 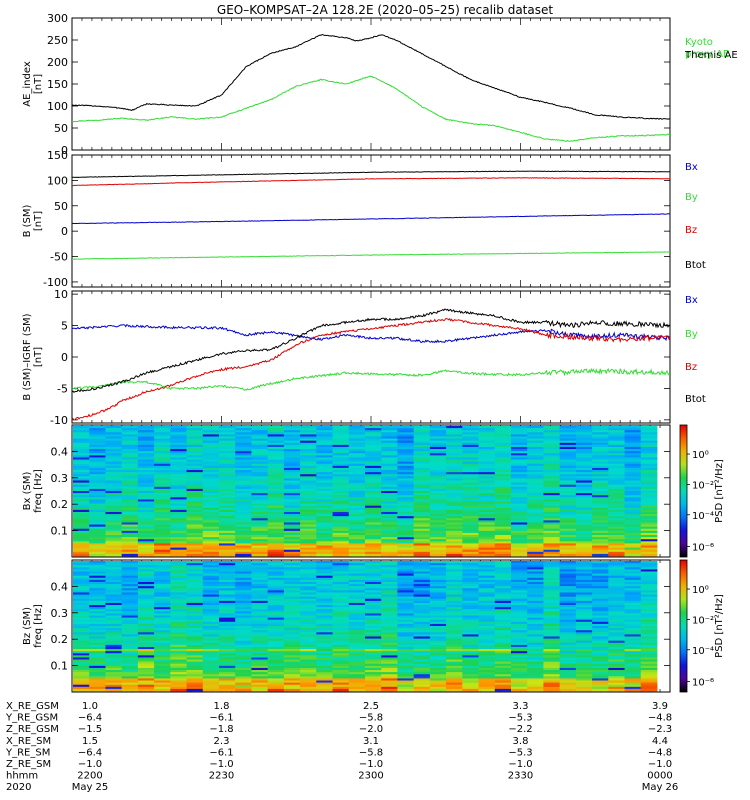 I want to click on series-line-btot, so click(x=371, y=350).